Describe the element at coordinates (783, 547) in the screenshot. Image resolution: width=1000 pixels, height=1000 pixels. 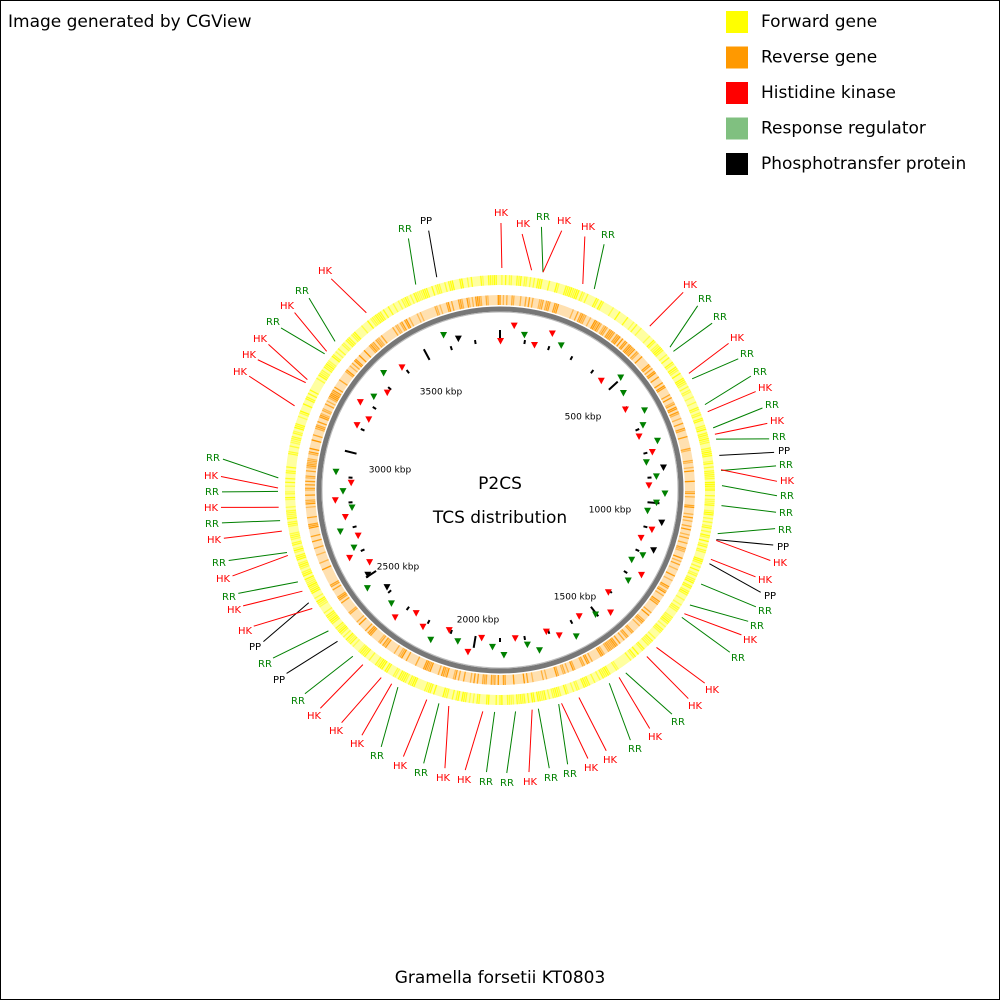
I see `tcs-label: PP` at that location.